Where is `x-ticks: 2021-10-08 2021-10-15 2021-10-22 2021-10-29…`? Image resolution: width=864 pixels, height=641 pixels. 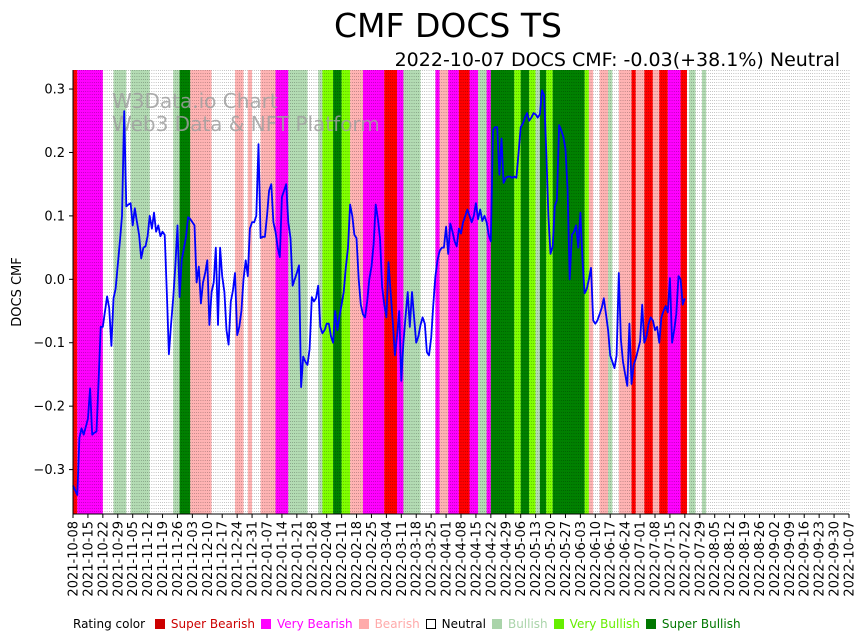 x-ticks: 2021-10-08 2021-10-15 2021-10-22 2021-10-29… is located at coordinates (462, 555).